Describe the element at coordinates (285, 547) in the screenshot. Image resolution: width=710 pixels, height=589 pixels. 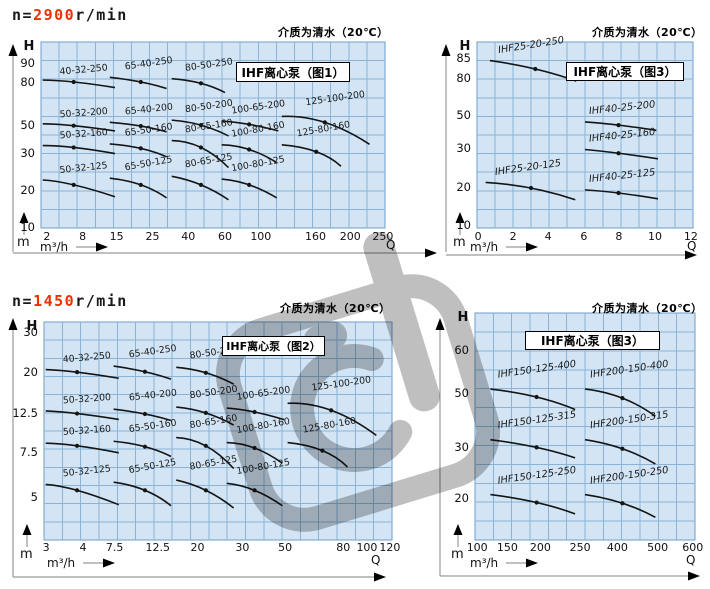
I see `x-tick: 50` at that location.